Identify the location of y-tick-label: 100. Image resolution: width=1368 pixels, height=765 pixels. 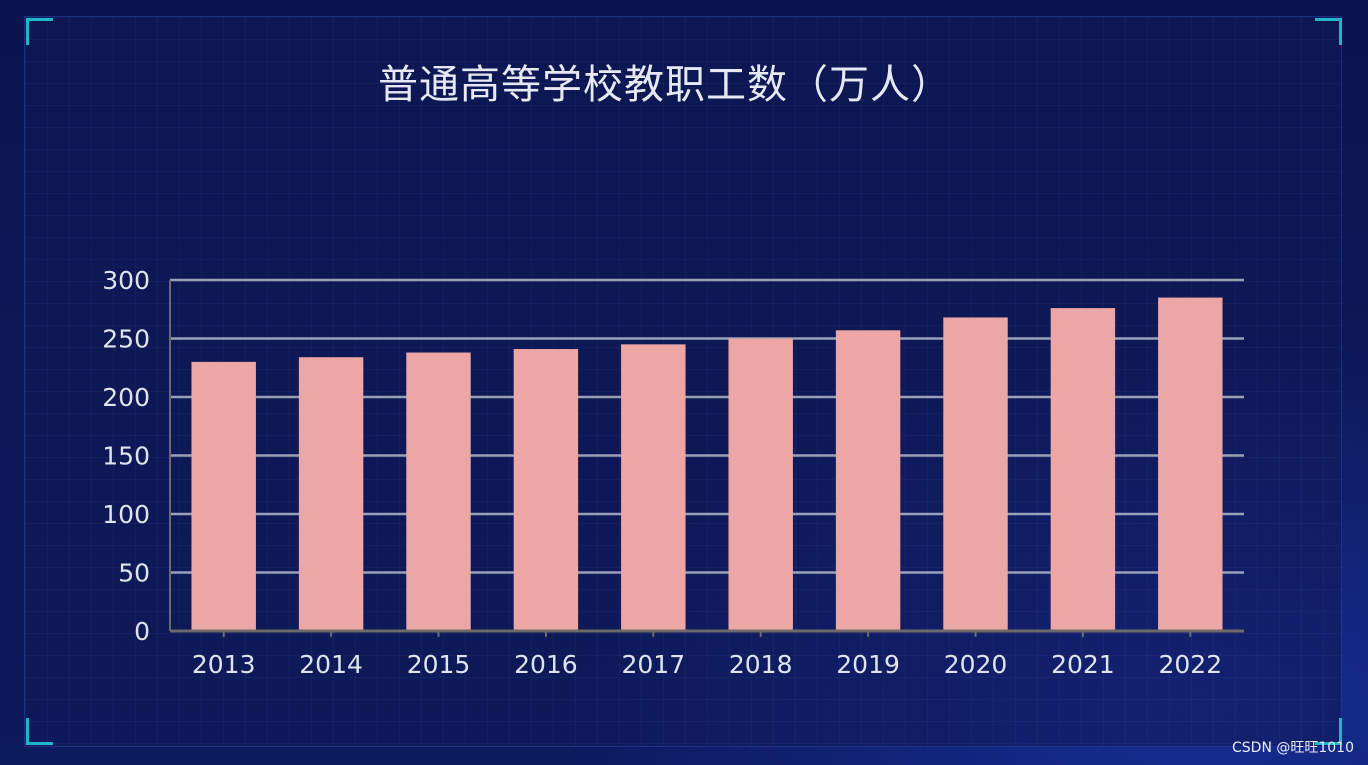
(126, 514).